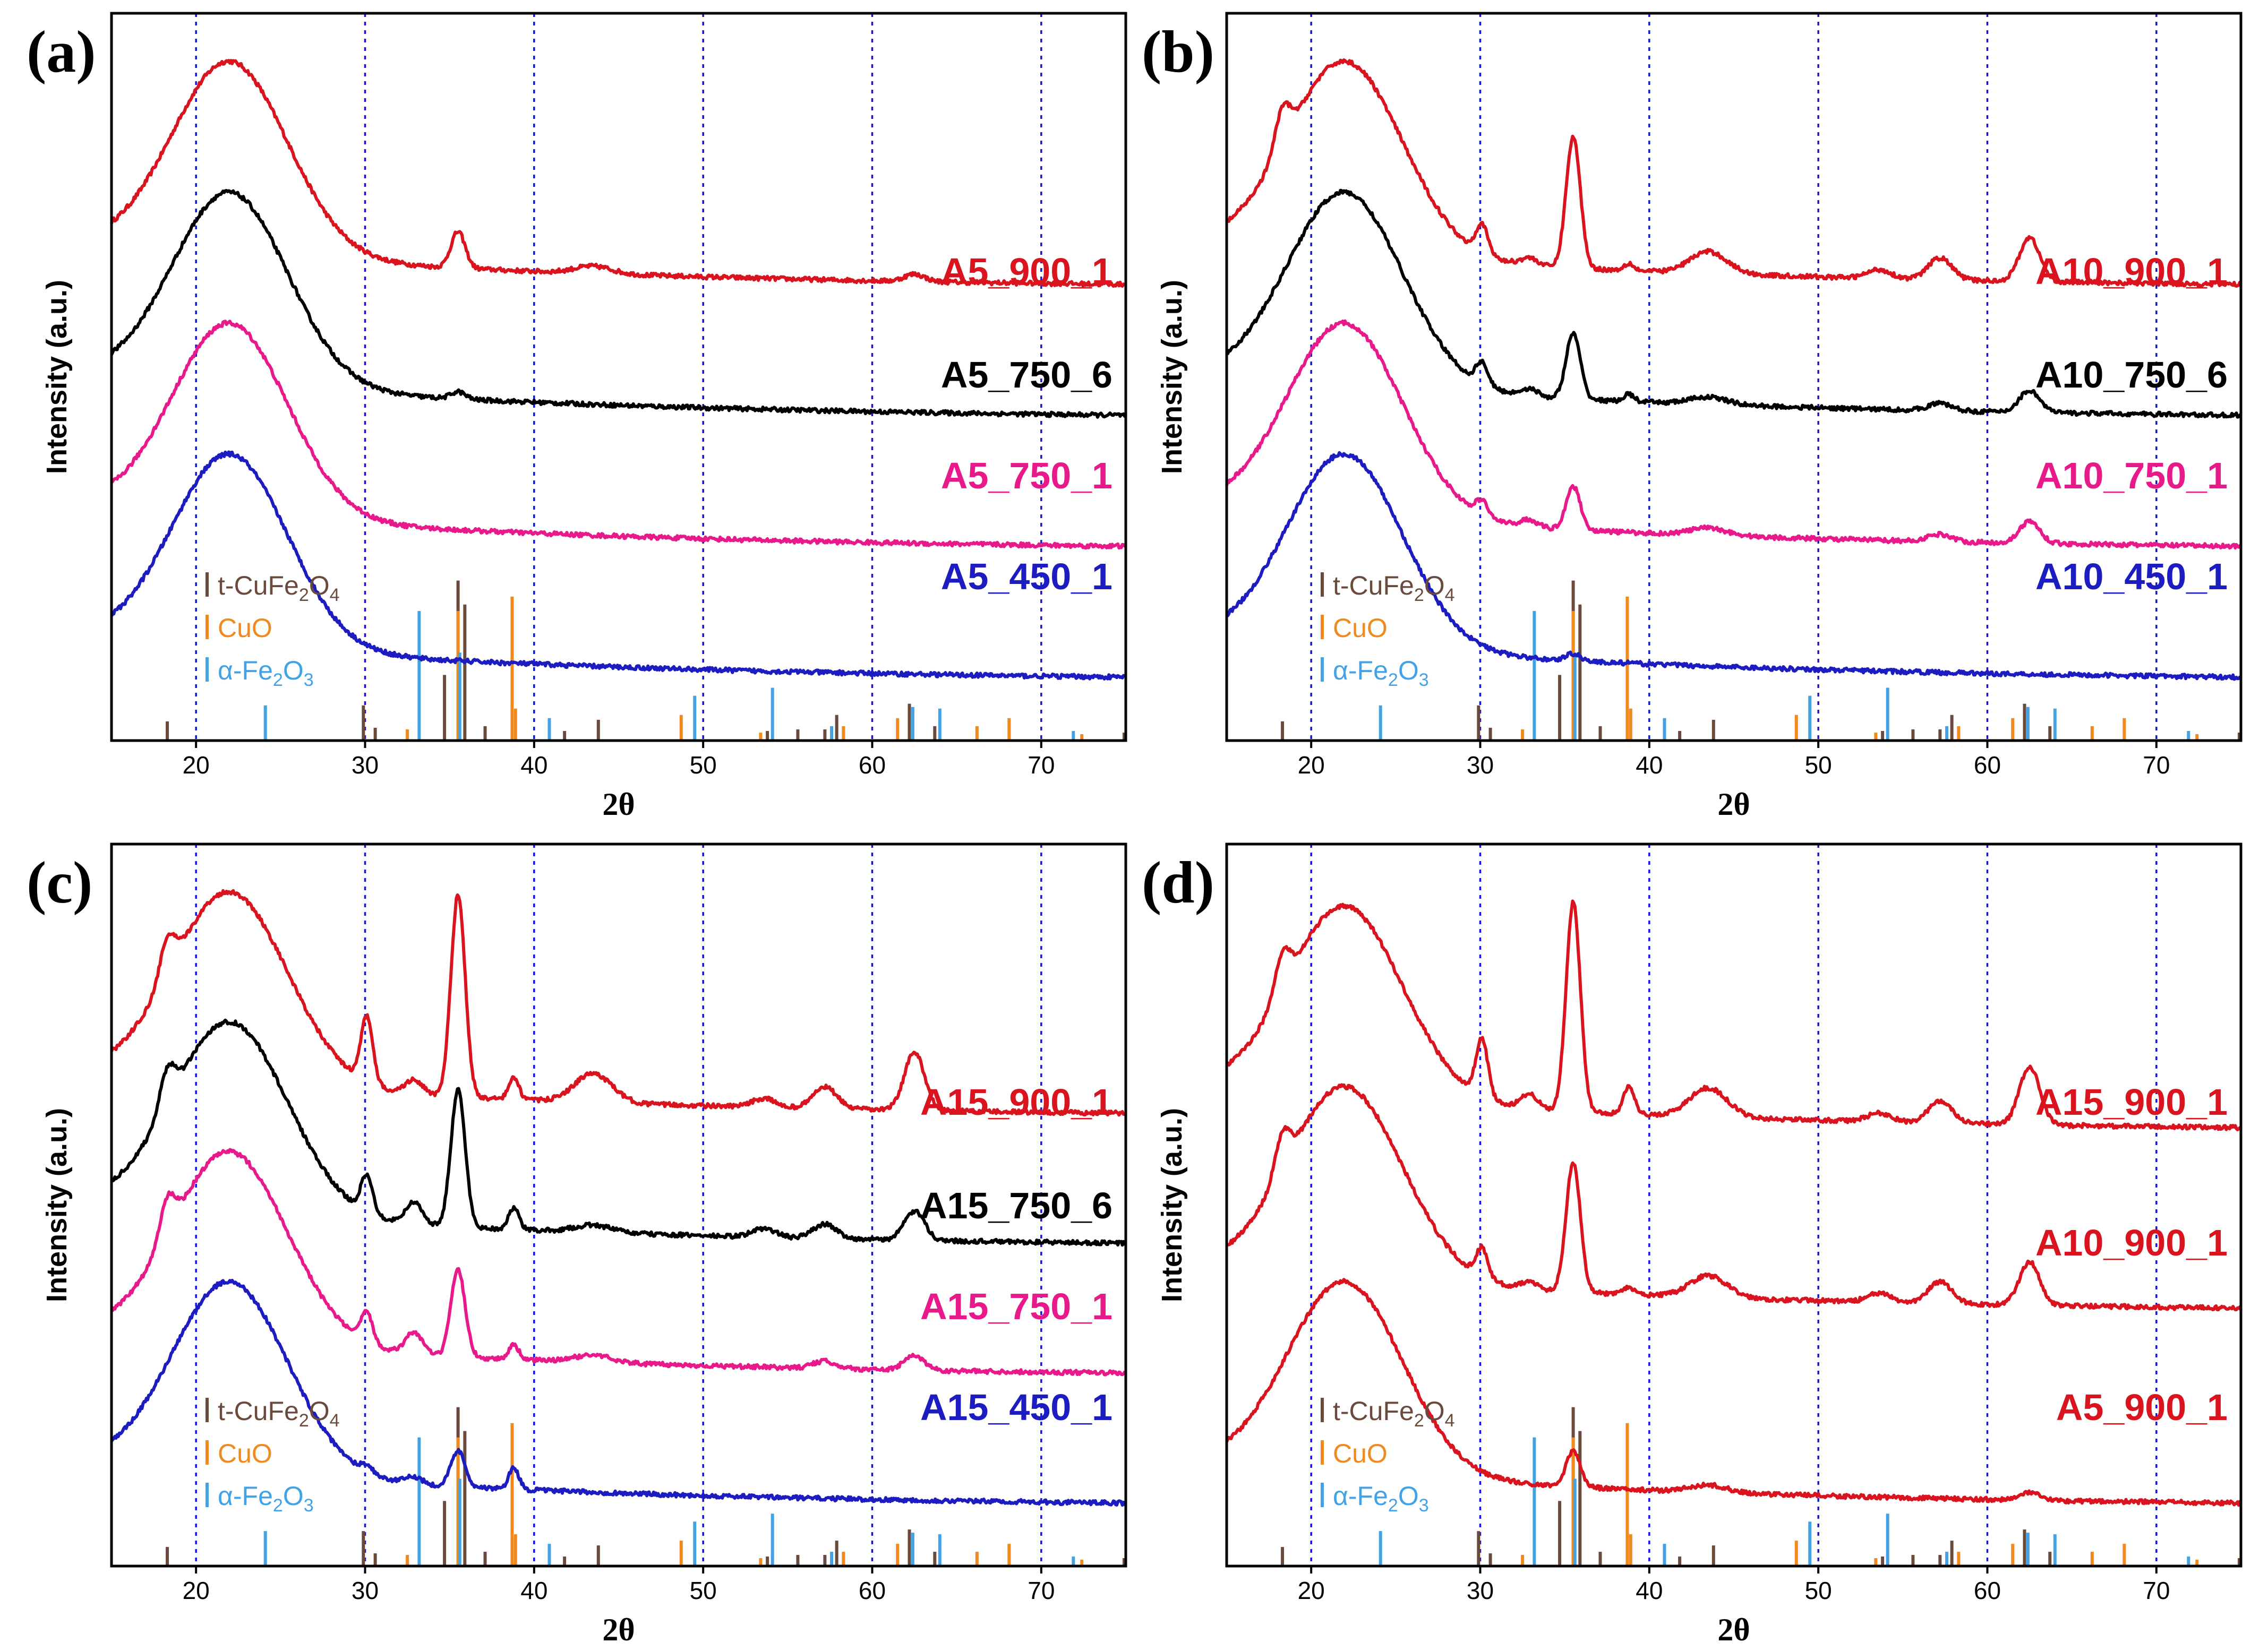 This screenshot has height=1651, width=2268. I want to click on series-label: A10_750_6, so click(2131, 374).